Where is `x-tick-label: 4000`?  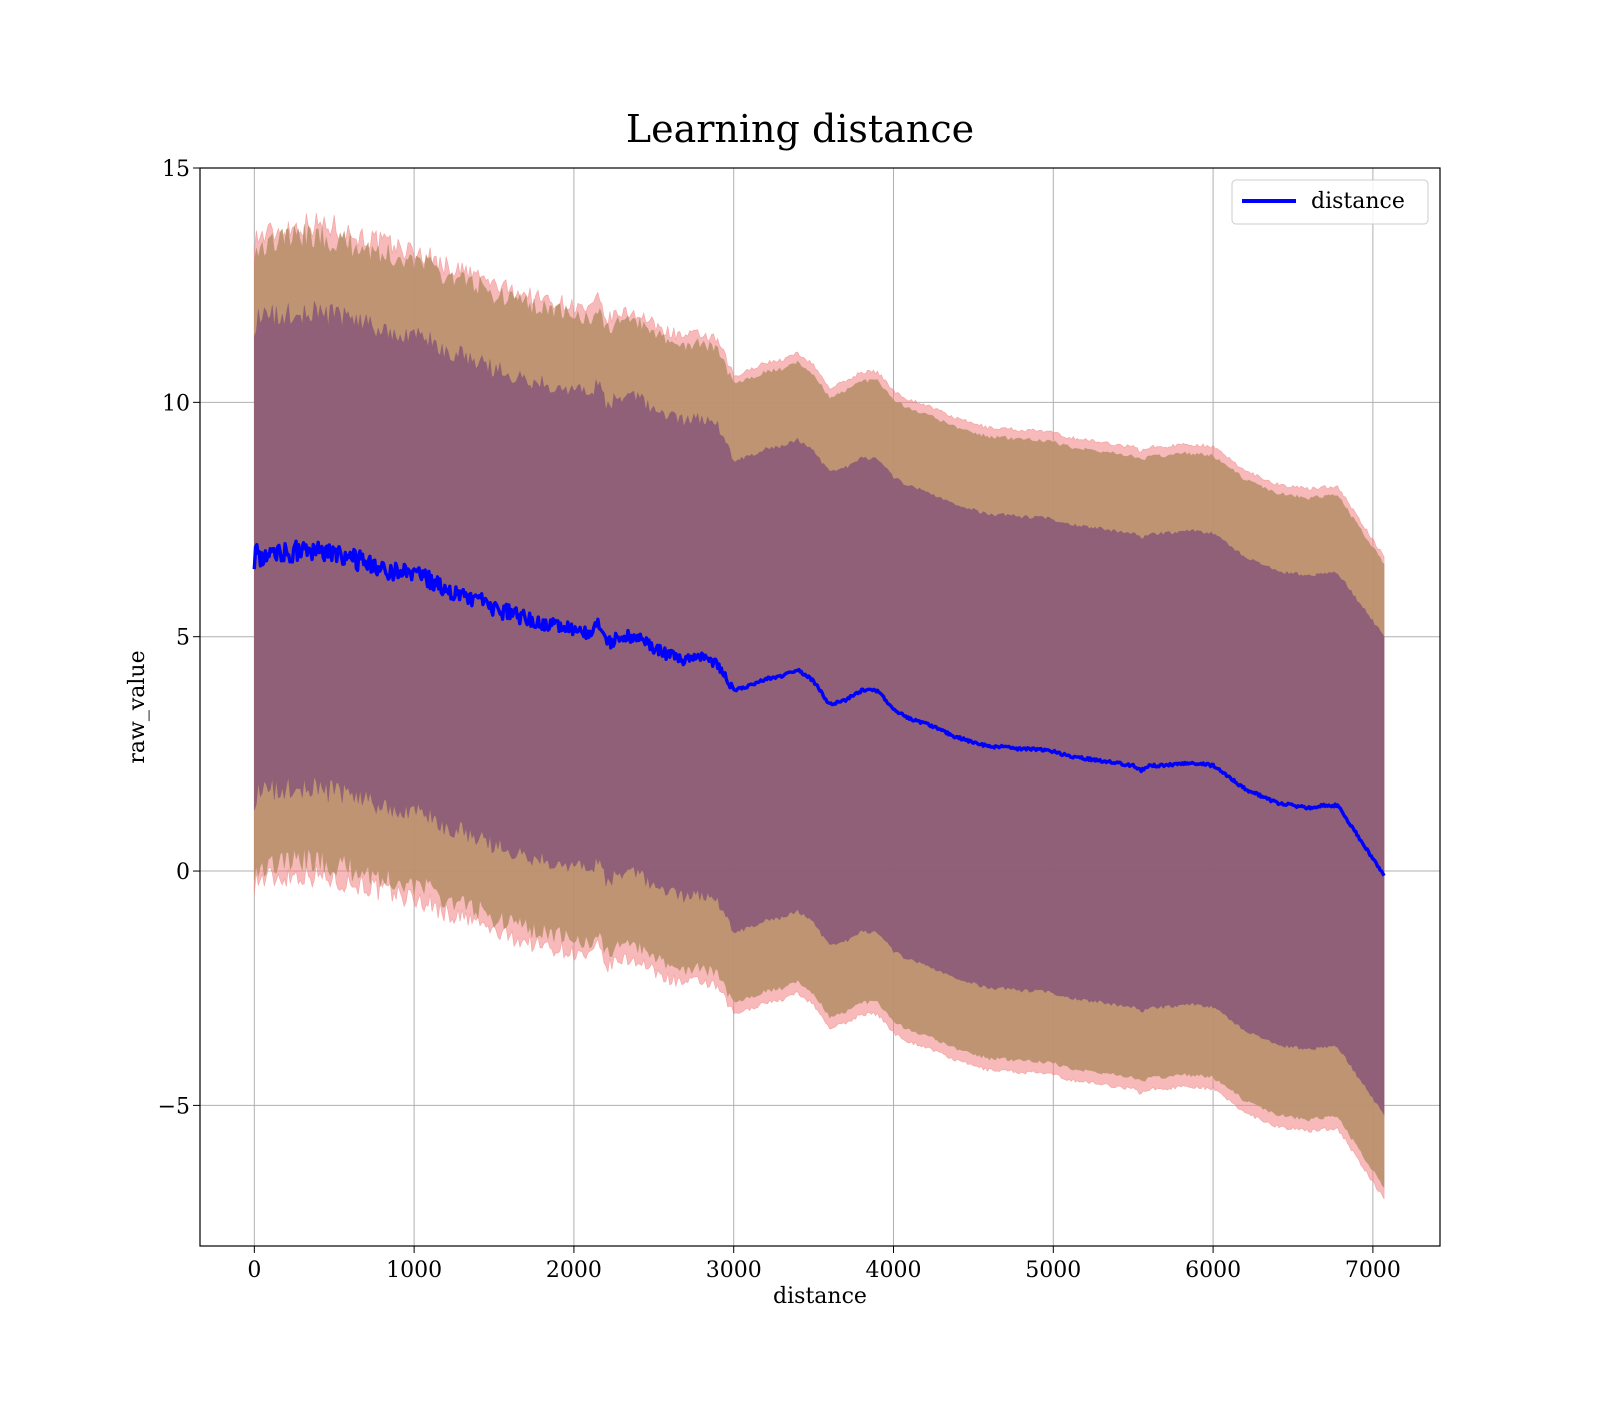
x-tick-label: 4000 is located at coordinates (894, 1270).